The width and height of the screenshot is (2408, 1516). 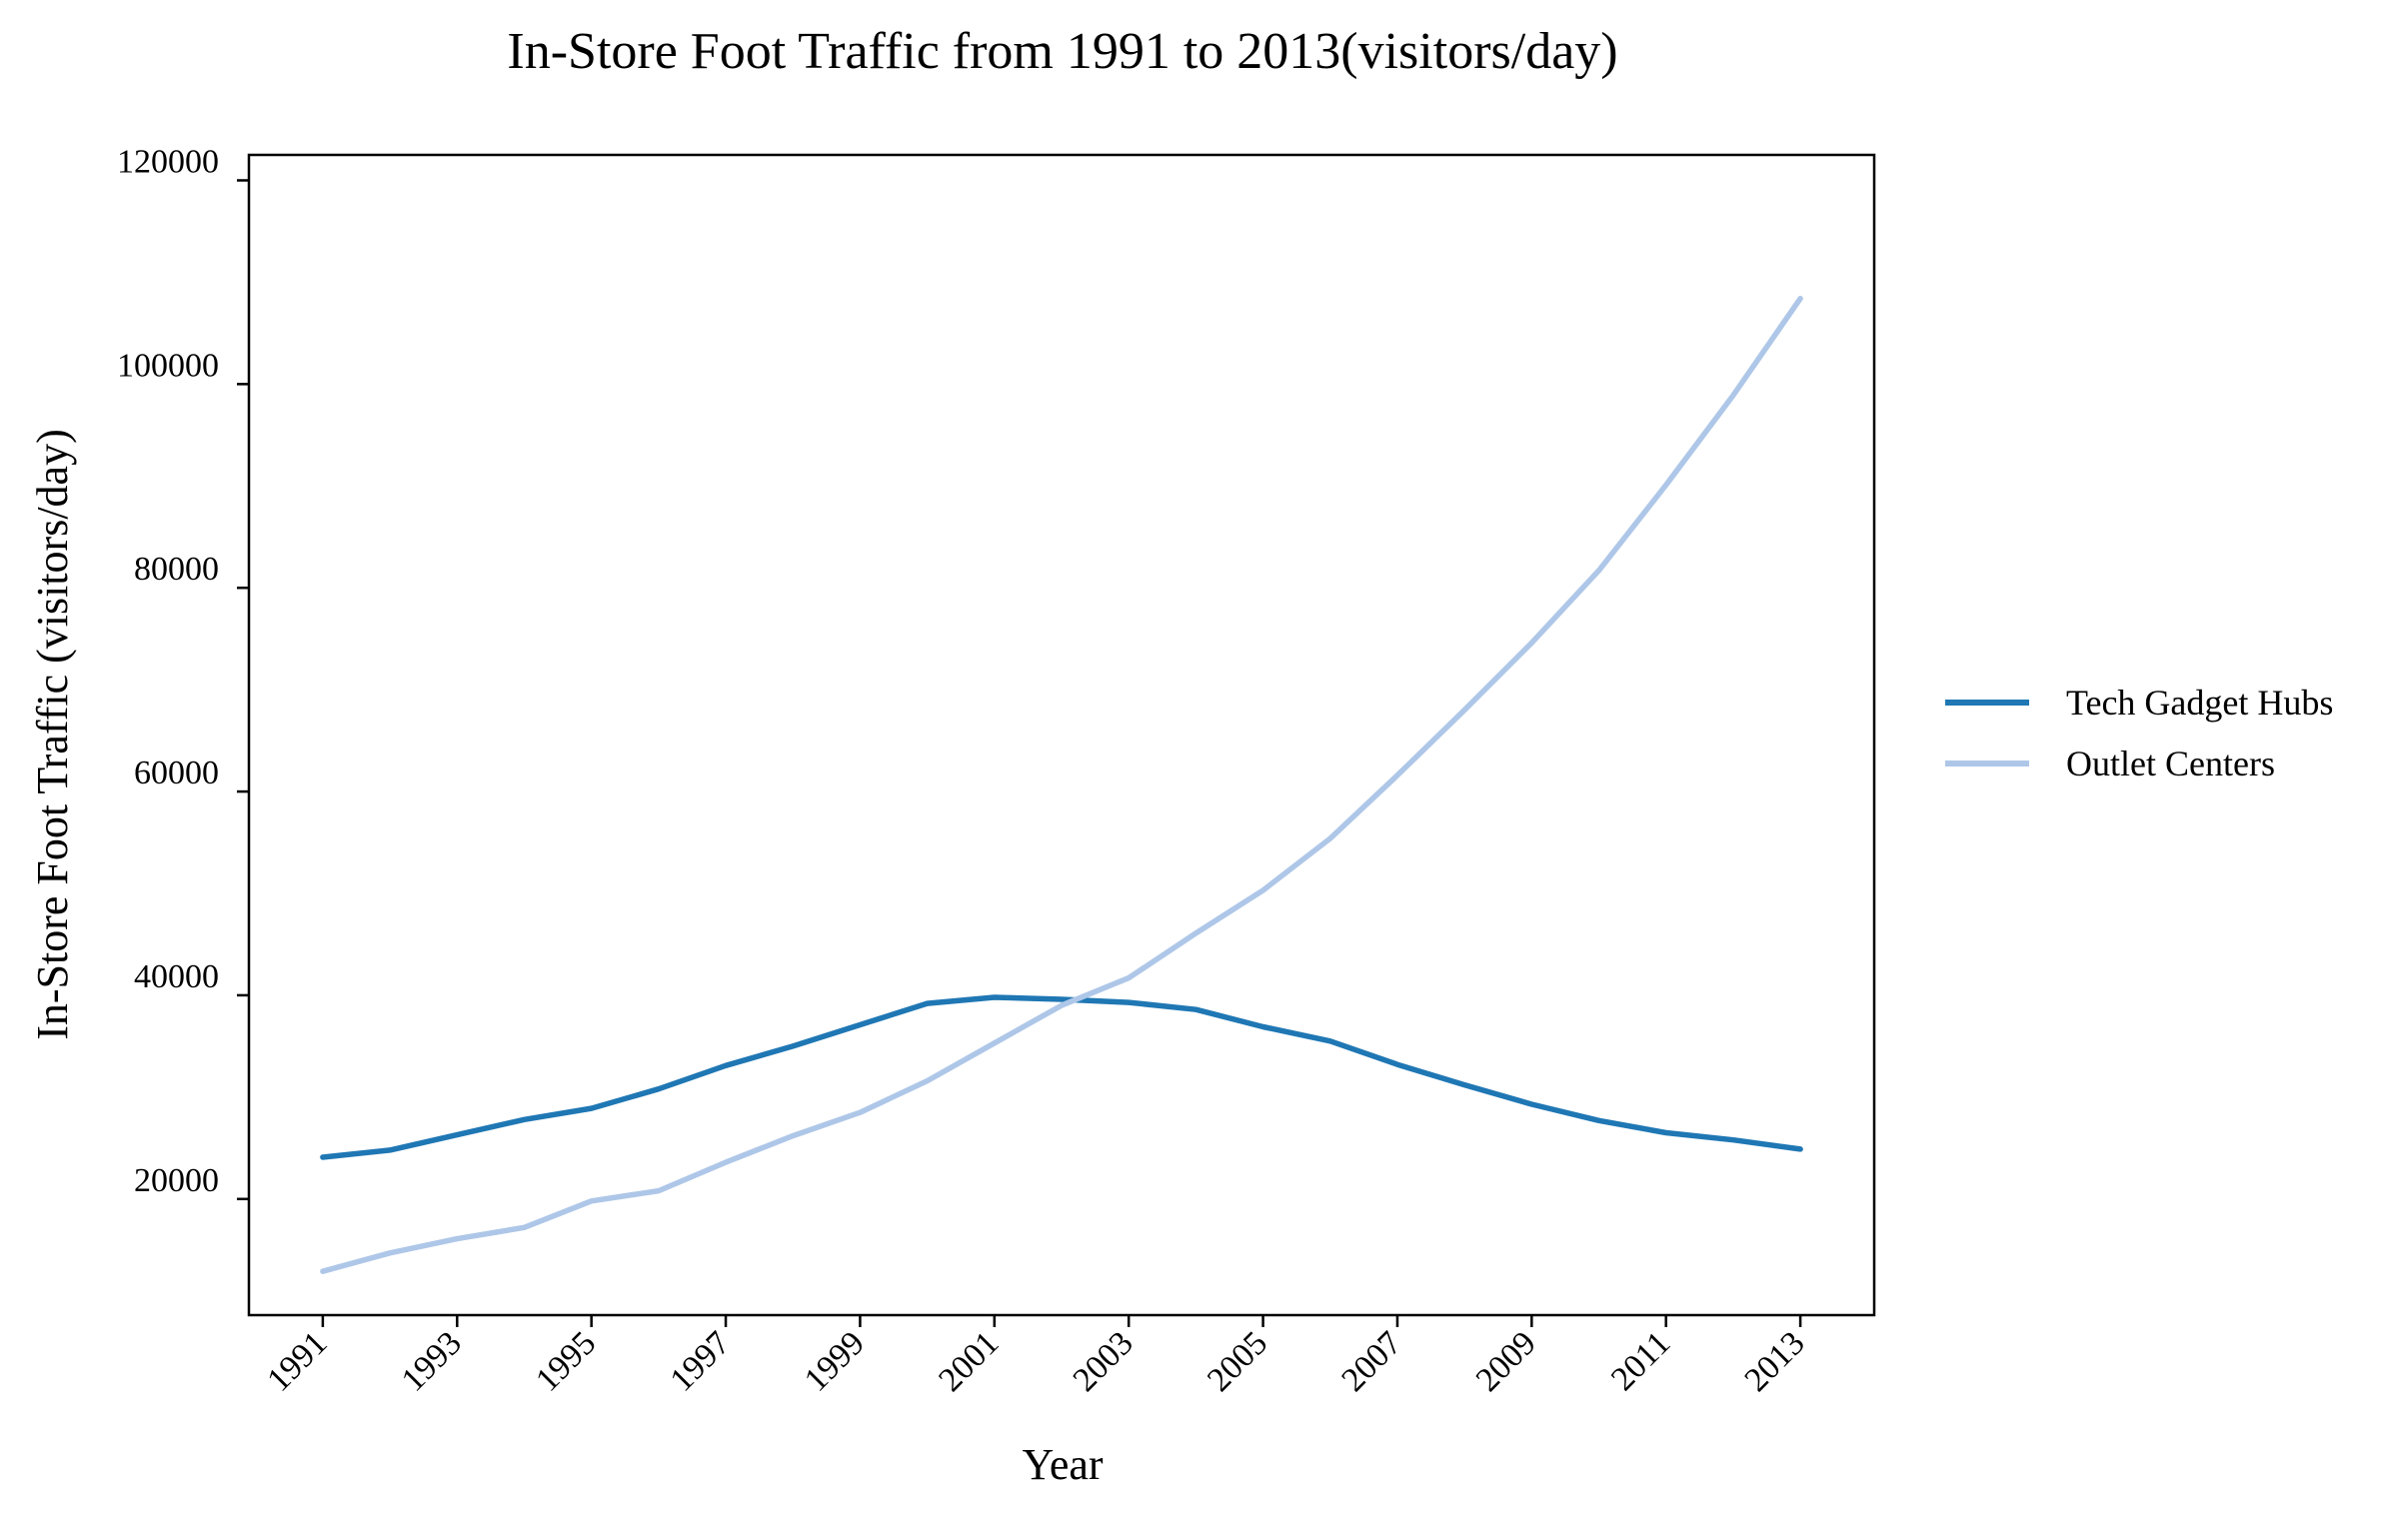 What do you see at coordinates (1237, 1361) in the screenshot?
I see `x-tick-label: 2005` at bounding box center [1237, 1361].